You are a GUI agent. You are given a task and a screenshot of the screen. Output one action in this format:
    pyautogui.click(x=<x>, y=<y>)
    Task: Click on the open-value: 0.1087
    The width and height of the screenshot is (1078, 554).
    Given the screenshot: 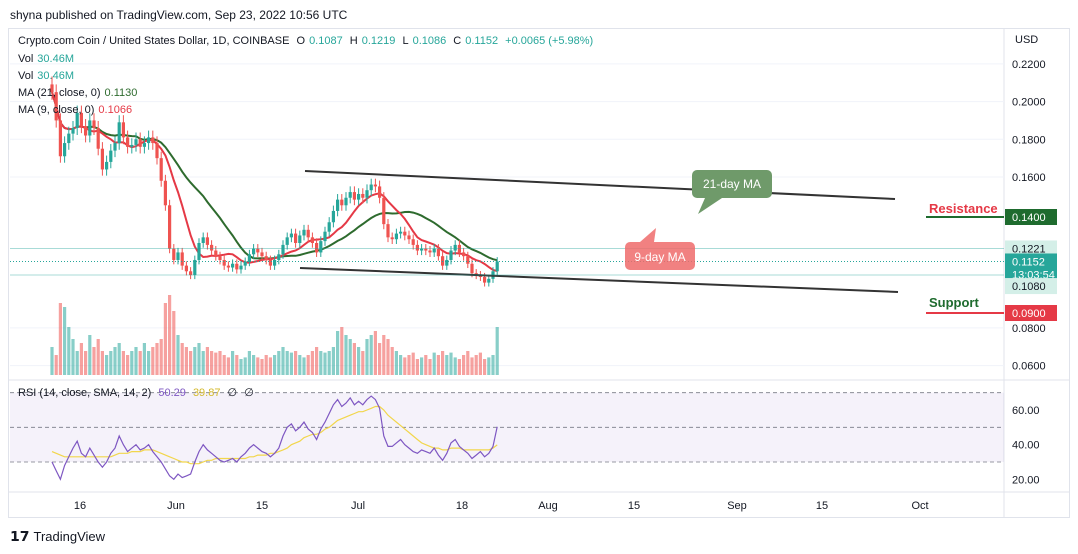 What is the action you would take?
    pyautogui.click(x=326, y=41)
    